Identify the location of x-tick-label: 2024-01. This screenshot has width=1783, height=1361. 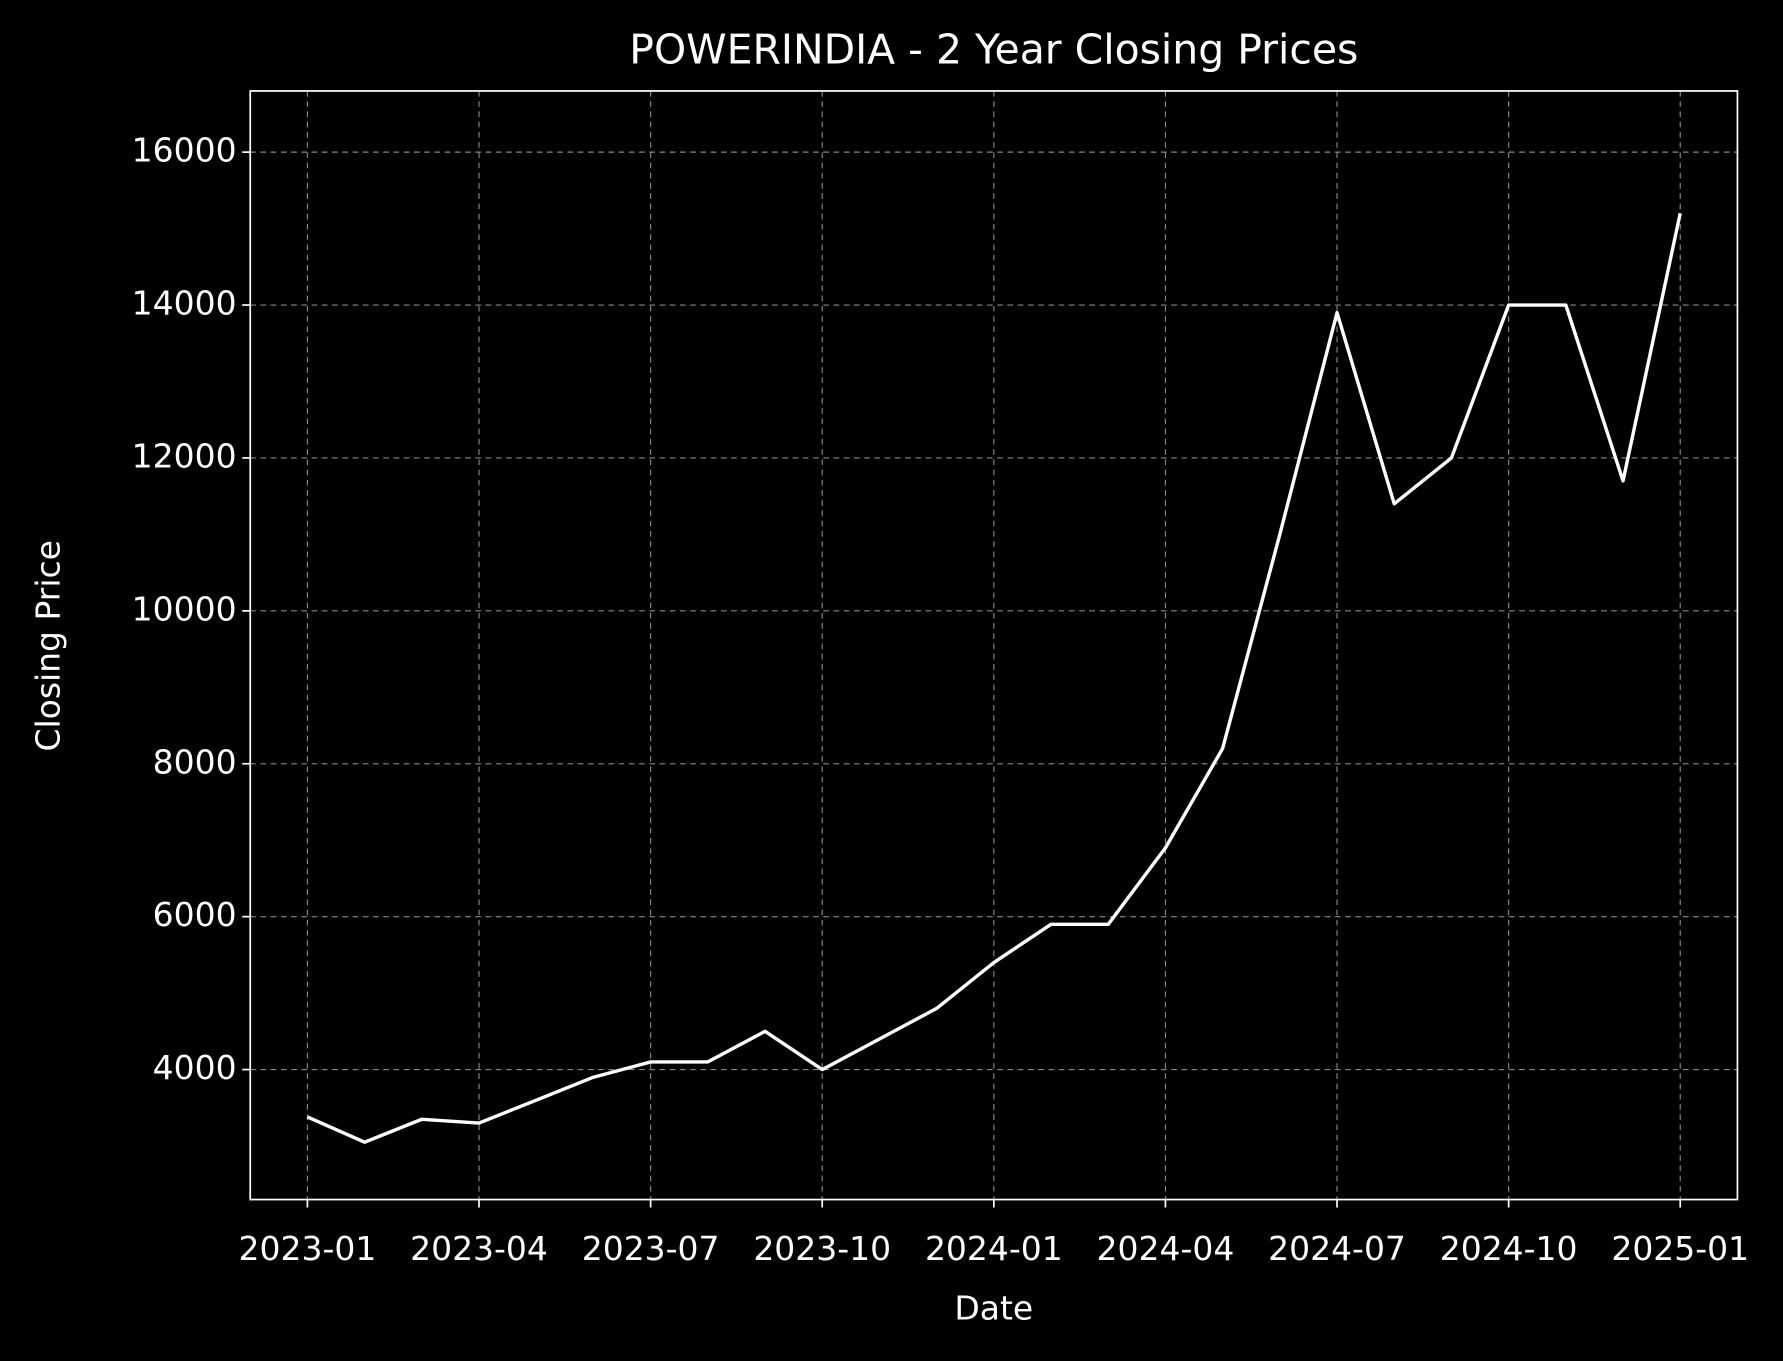
(994, 1248).